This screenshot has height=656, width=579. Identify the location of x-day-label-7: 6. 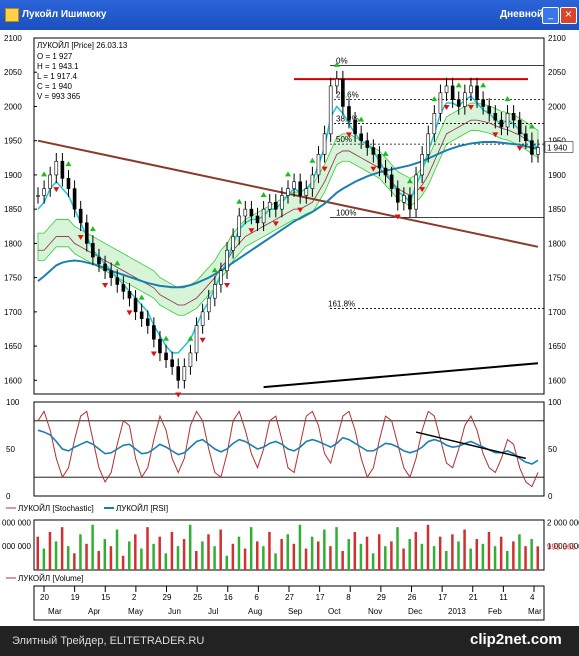
(256, 597).